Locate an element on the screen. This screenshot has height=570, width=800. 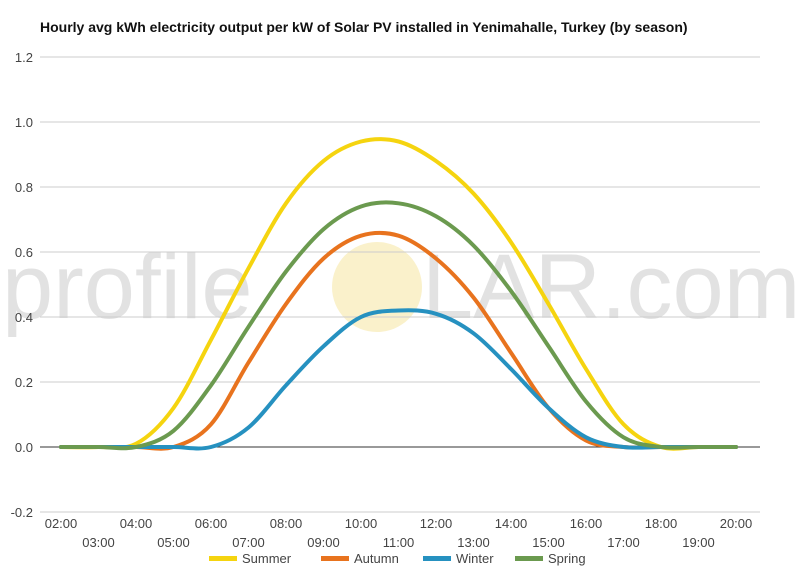
legend-item-winter: Winter is located at coordinates (458, 558).